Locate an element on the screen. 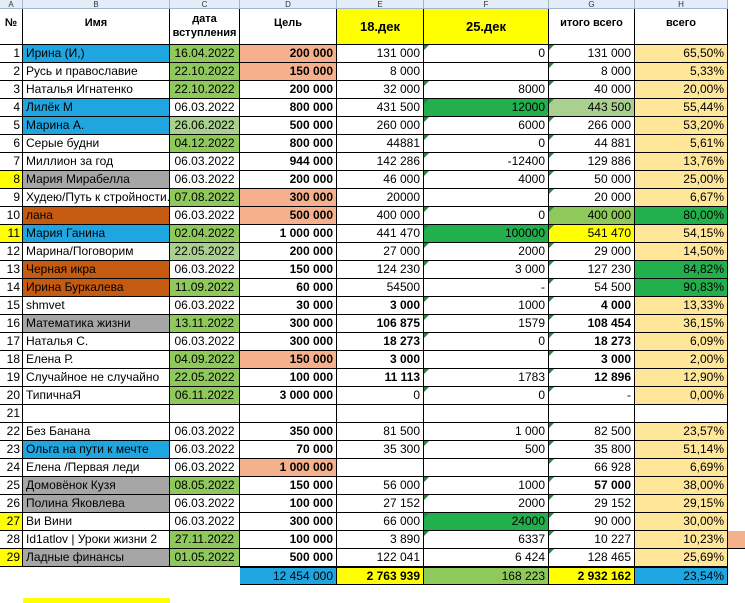 The image size is (745, 603). cell-total: 400 000 is located at coordinates (592, 216).